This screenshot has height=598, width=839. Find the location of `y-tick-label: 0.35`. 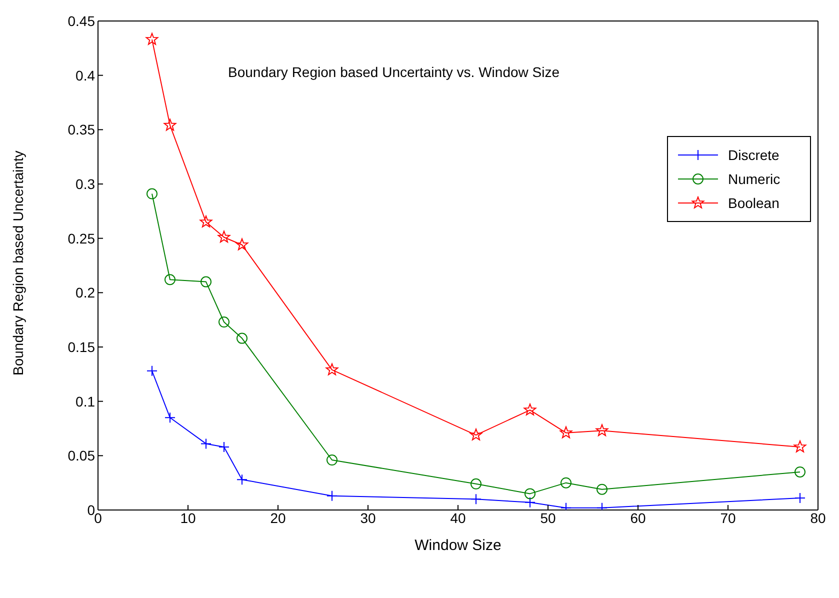

y-tick-label: 0.35 is located at coordinates (82, 130).